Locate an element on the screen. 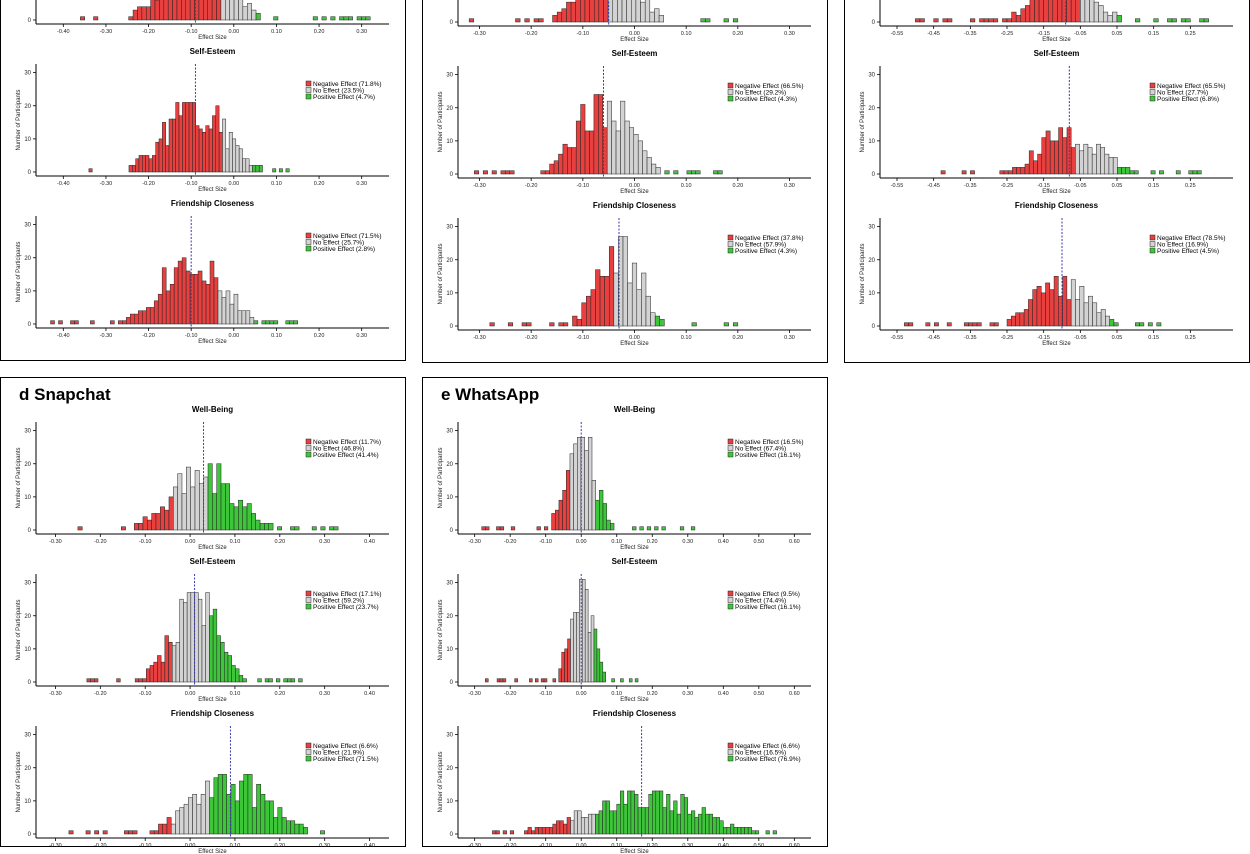 This screenshot has width=1250, height=854. x-tick-label: 0.40 is located at coordinates (723, 542).